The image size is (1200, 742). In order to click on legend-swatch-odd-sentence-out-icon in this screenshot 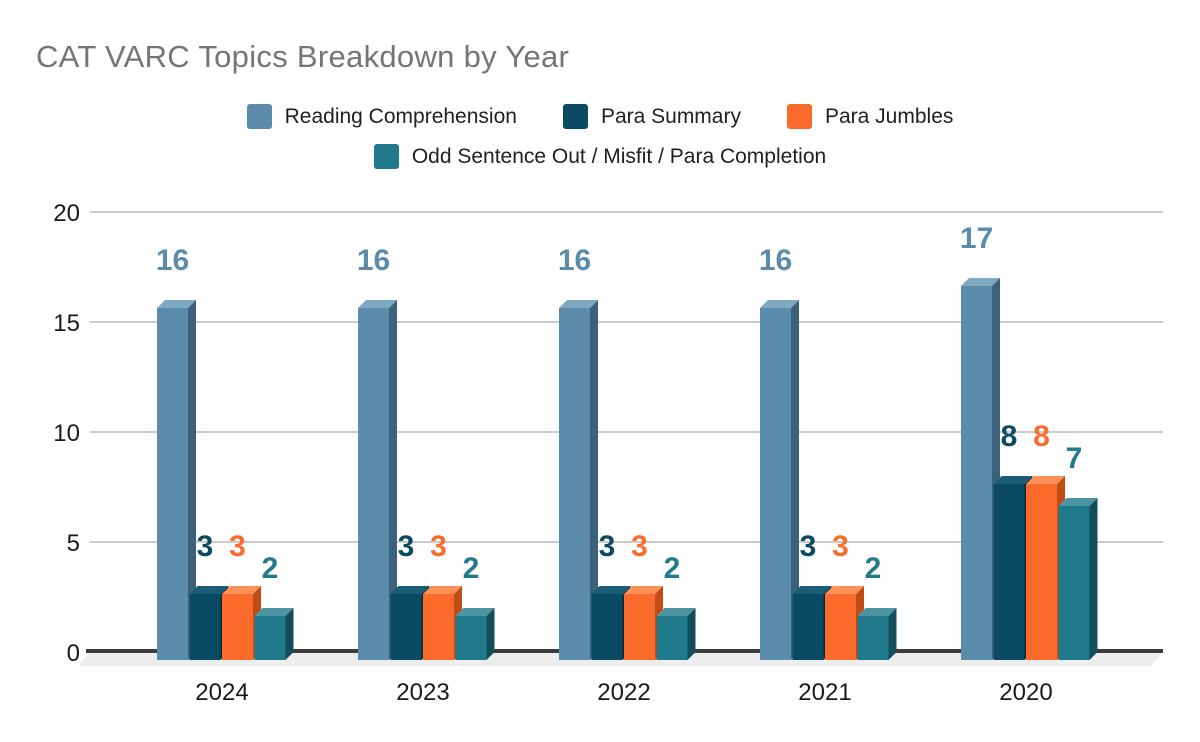, I will do `click(386, 156)`.